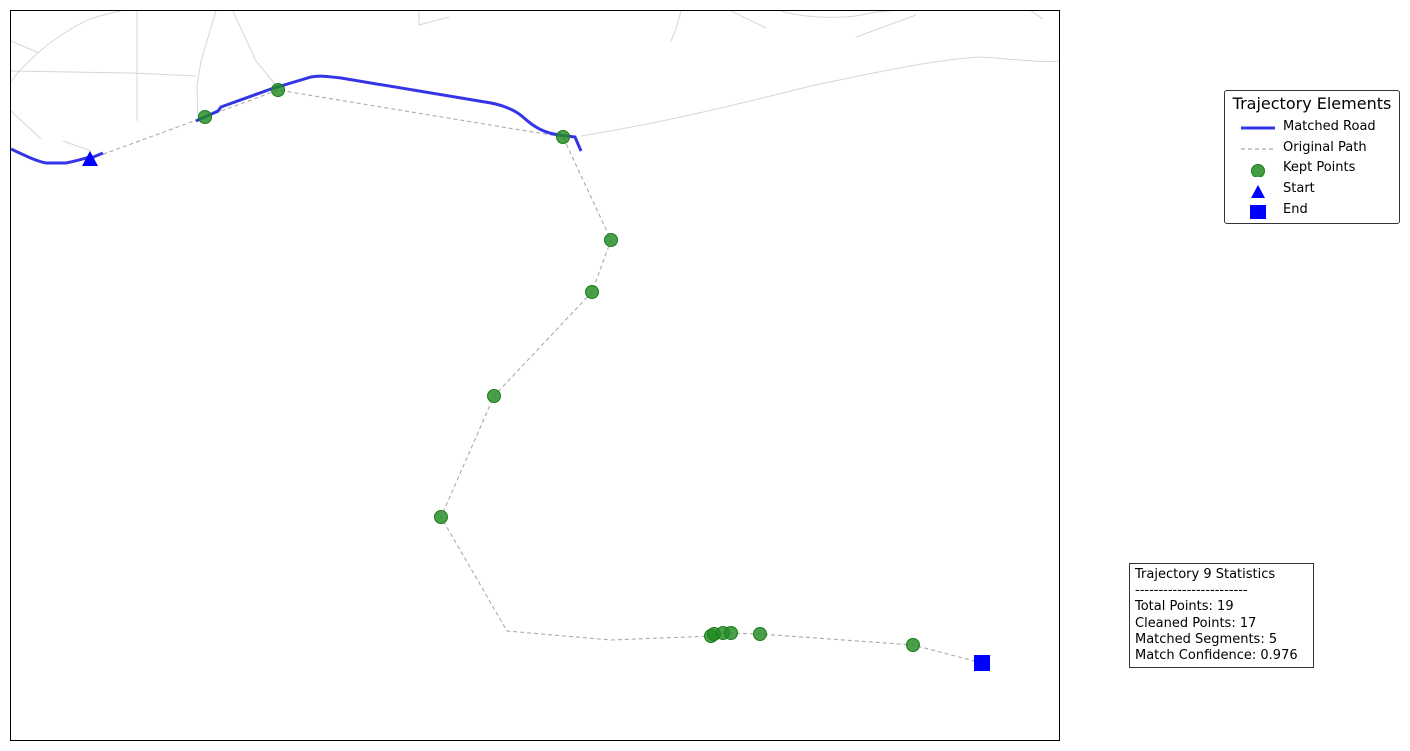  I want to click on legend-label-matched-road: Matched Road, so click(1329, 126).